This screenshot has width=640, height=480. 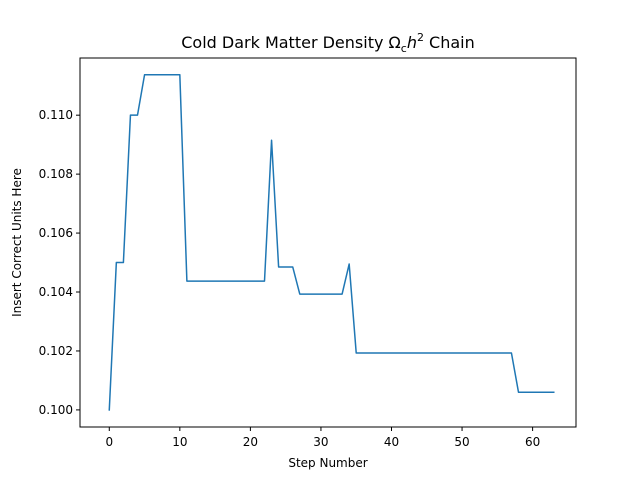 What do you see at coordinates (412, 42) in the screenshot?
I see `title-variable: h` at bounding box center [412, 42].